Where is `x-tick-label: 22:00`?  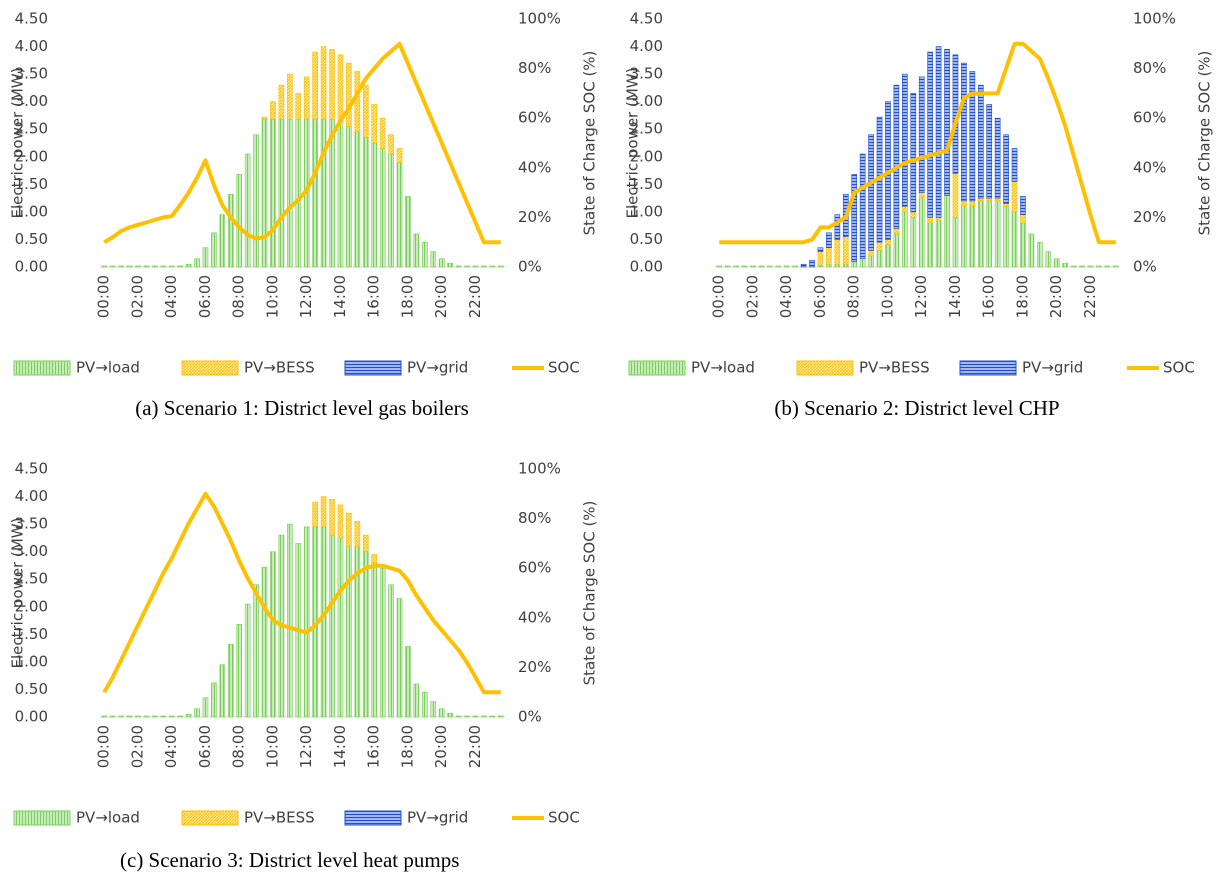
x-tick-label: 22:00 is located at coordinates (475, 746).